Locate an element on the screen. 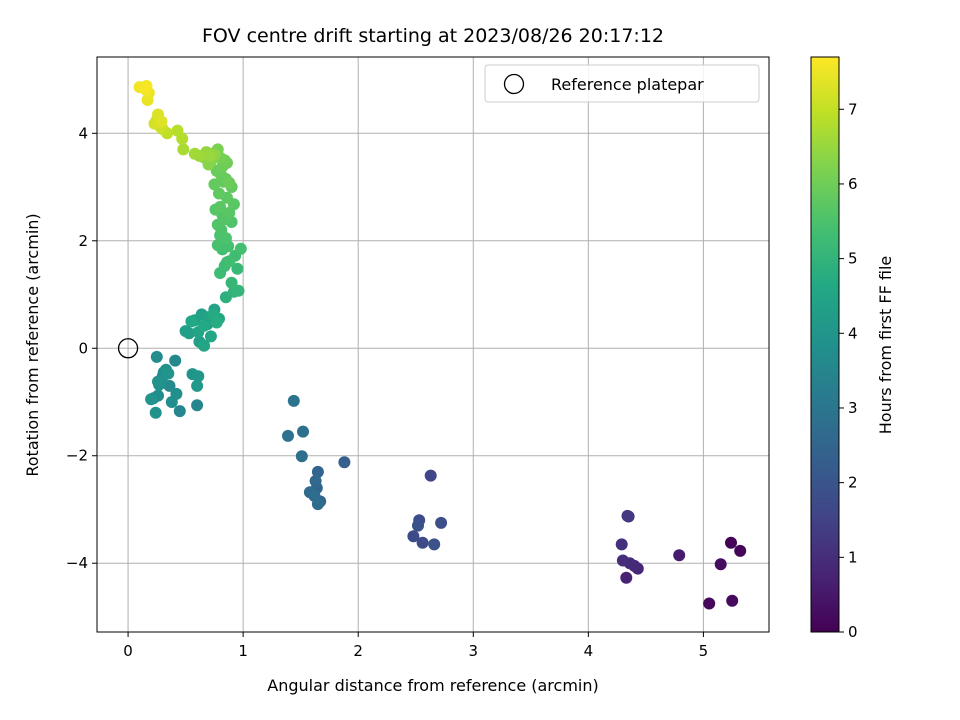  x-tick-label: 3 is located at coordinates (474, 651).